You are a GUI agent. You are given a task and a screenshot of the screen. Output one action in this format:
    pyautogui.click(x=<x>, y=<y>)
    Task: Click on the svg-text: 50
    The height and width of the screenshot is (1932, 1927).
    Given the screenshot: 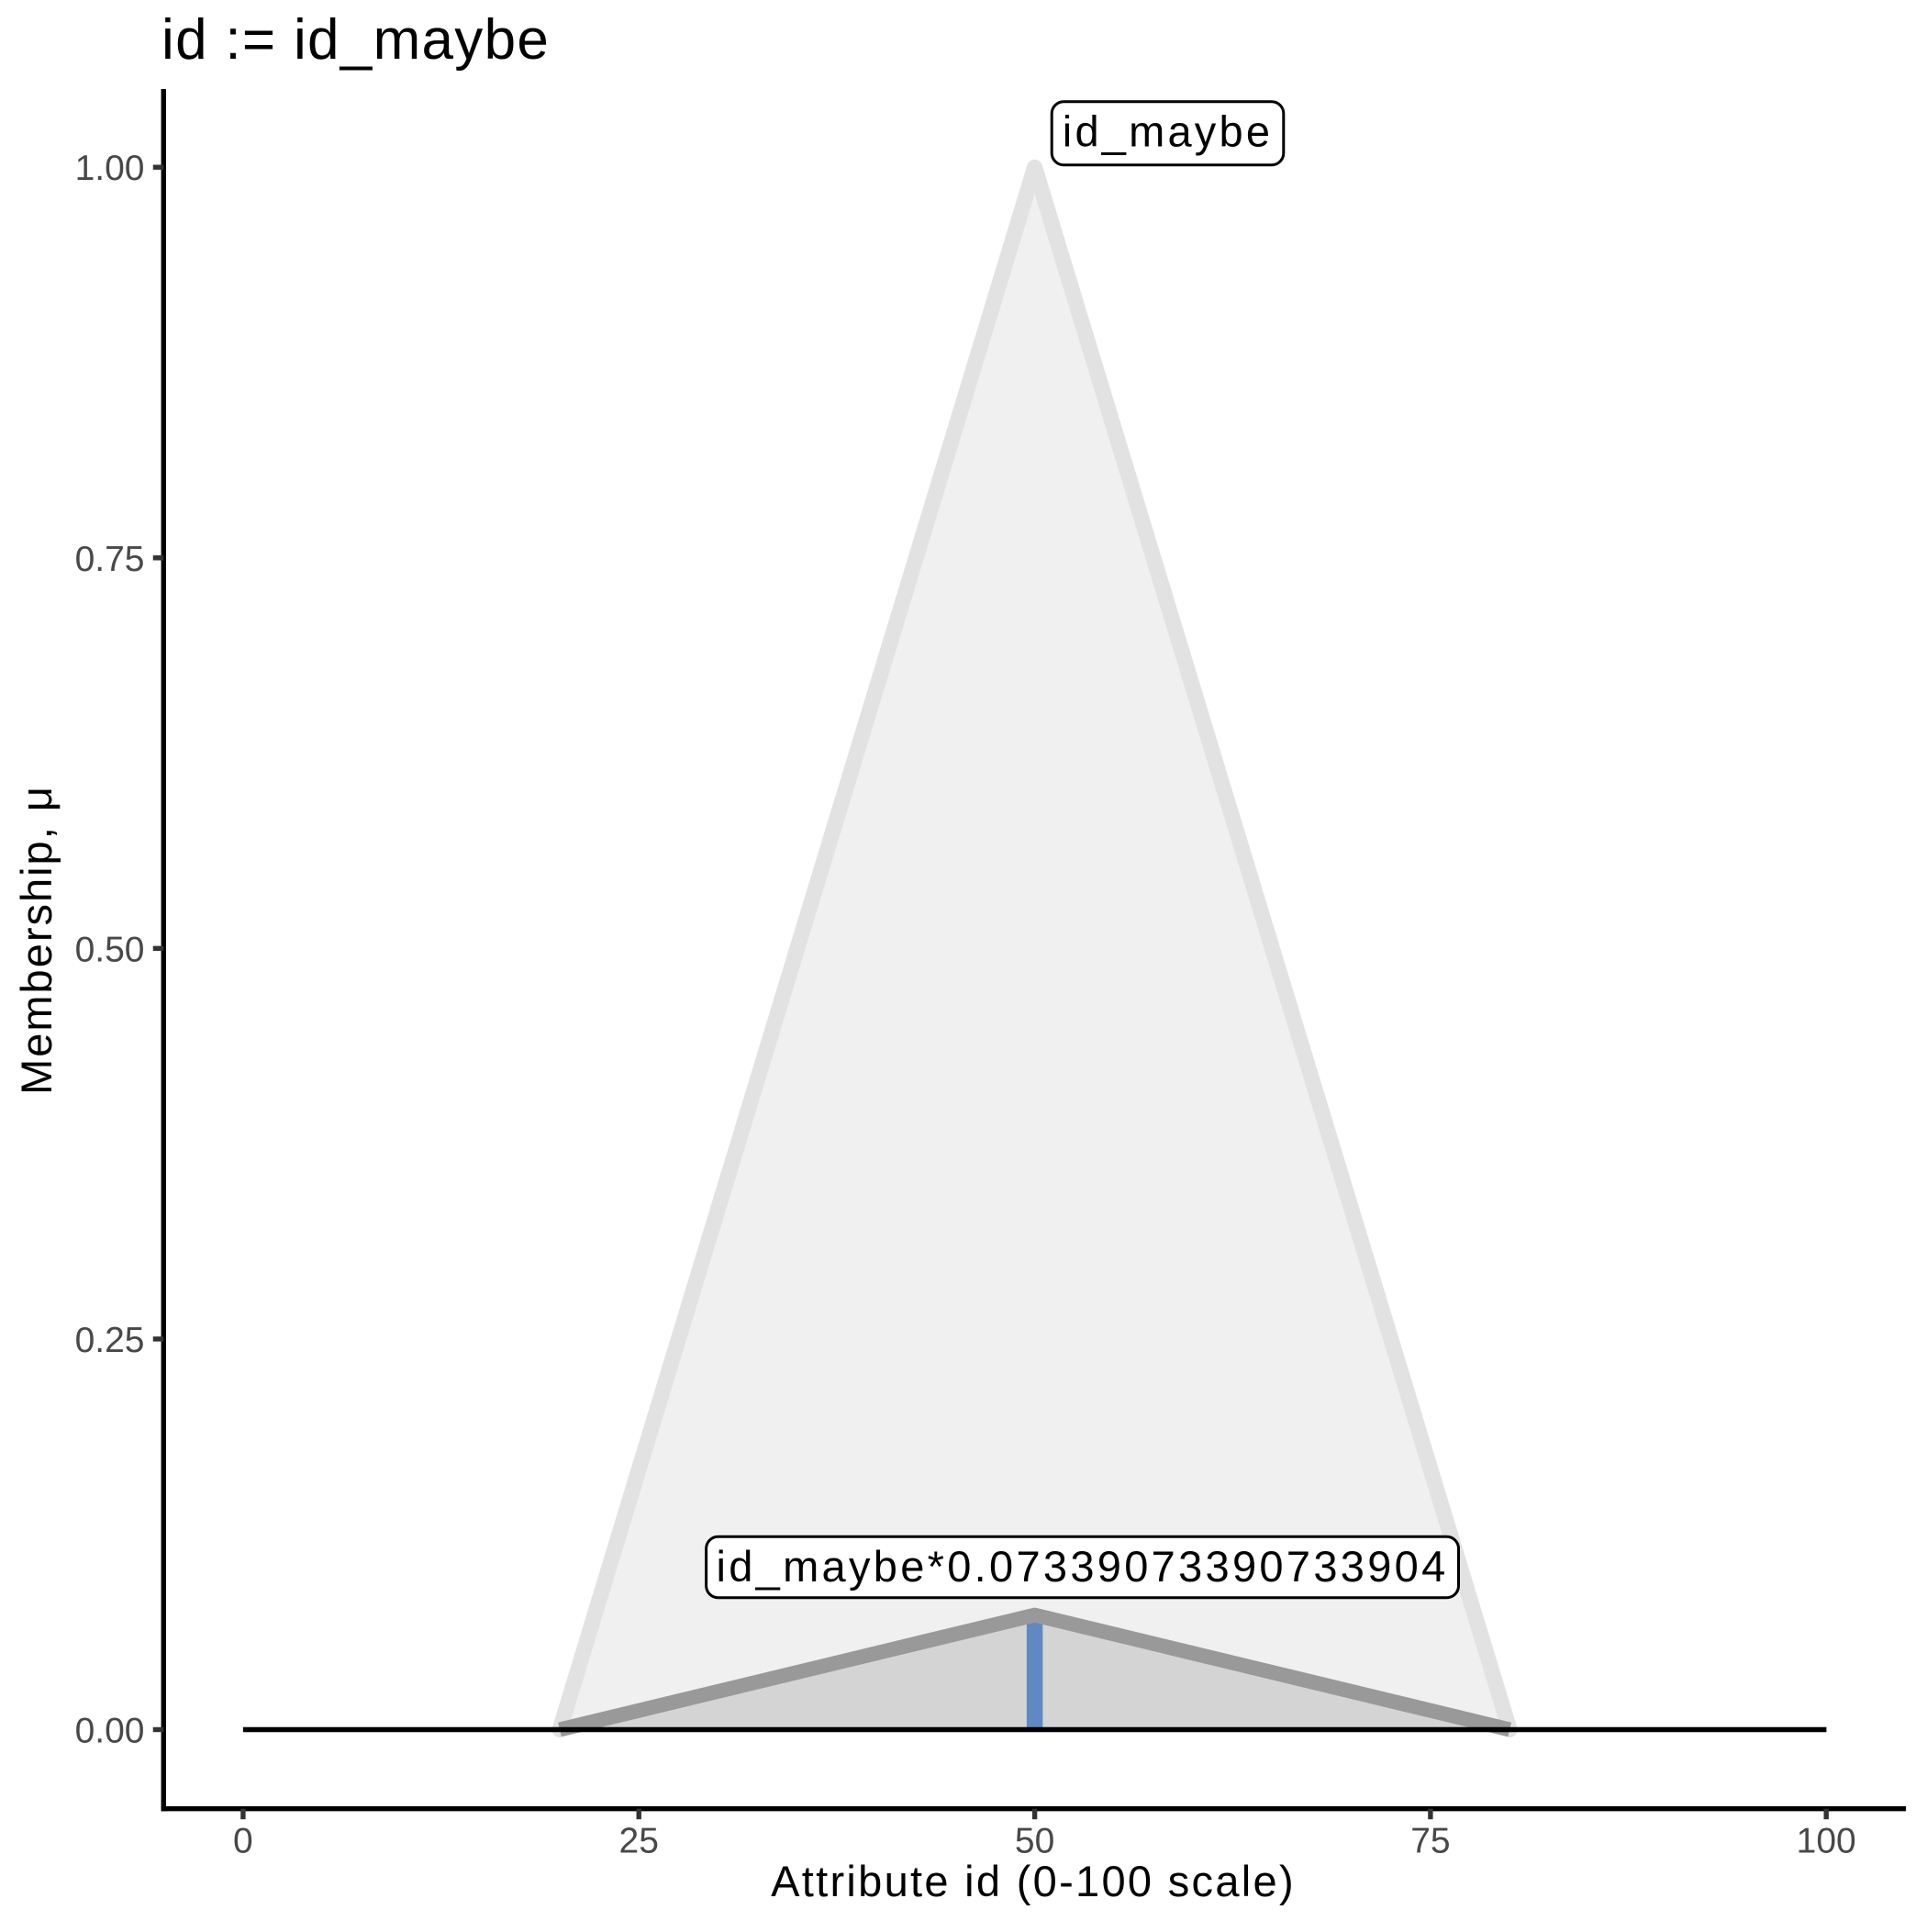 What is the action you would take?
    pyautogui.click(x=1034, y=1841)
    